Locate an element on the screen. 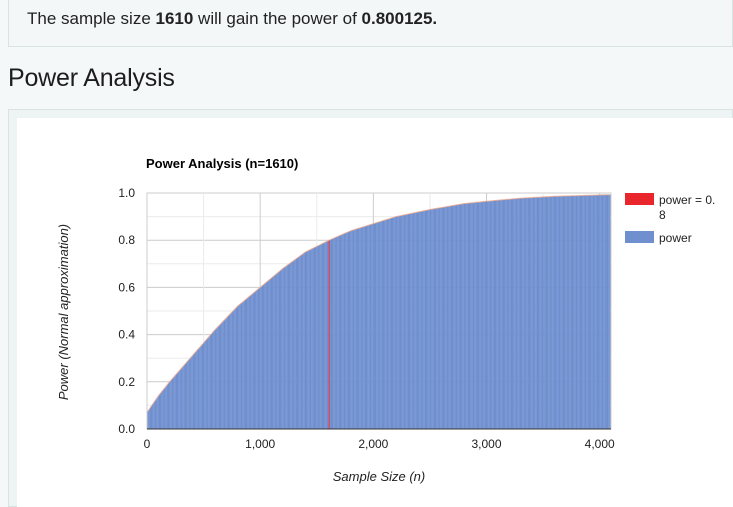 This screenshot has height=507, width=733. result-power: 0.800125. is located at coordinates (399, 18).